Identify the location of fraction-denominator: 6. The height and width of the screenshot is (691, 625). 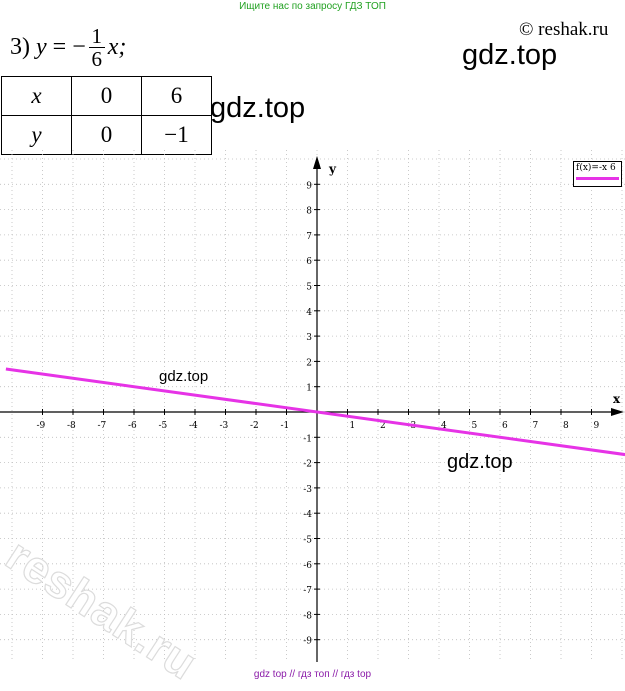
(96, 58).